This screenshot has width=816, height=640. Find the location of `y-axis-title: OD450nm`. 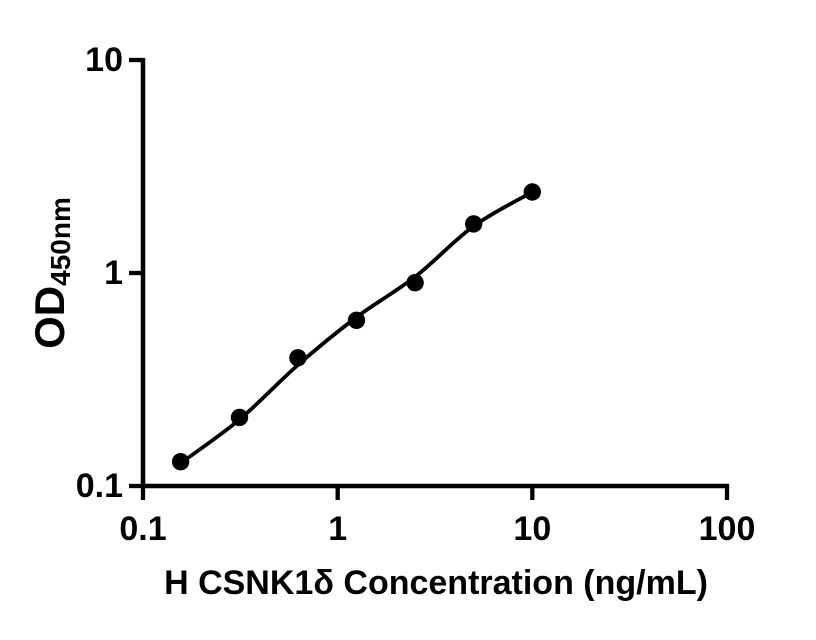

y-axis-title: OD450nm is located at coordinates (51, 273).